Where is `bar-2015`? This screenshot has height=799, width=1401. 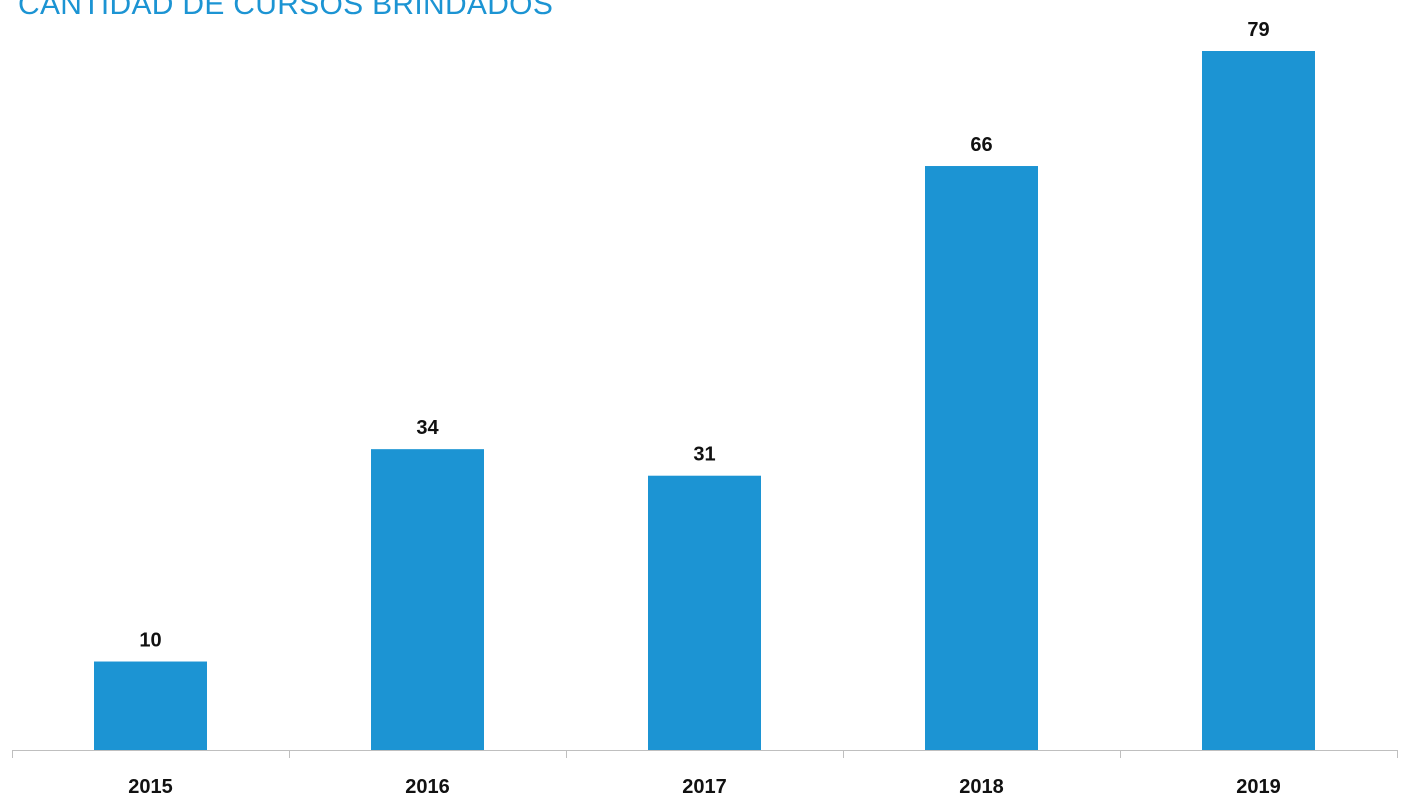
bar-2015 is located at coordinates (150, 705).